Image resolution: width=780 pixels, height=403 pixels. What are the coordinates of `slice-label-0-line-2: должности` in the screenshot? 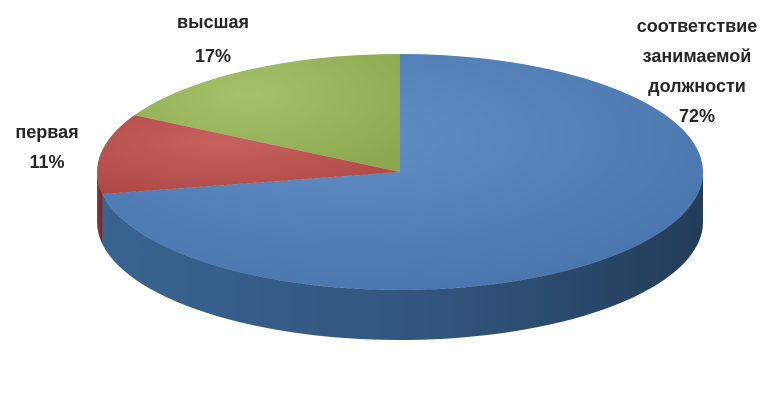 It's located at (697, 86).